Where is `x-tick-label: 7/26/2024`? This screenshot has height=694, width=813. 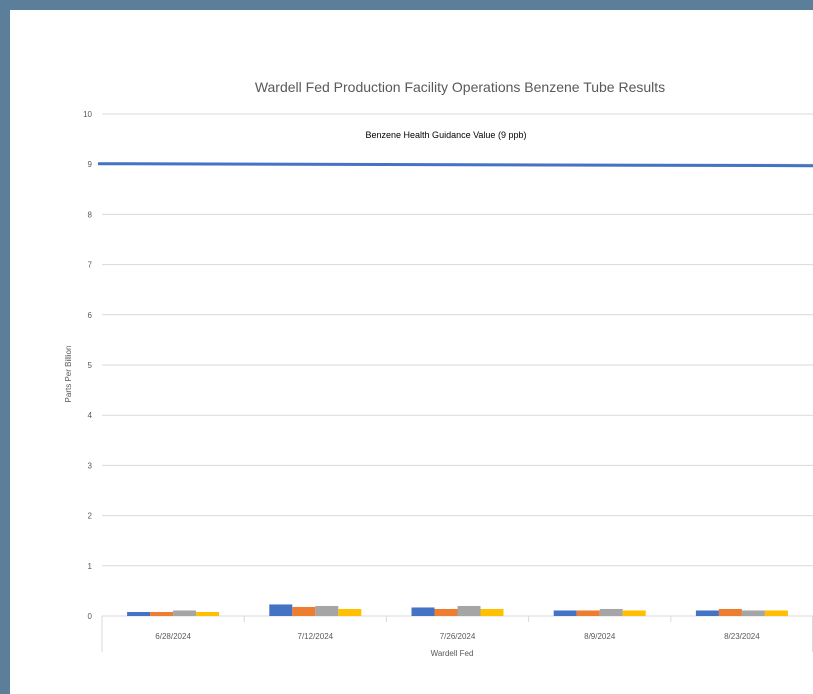 x-tick-label: 7/26/2024 is located at coordinates (458, 636).